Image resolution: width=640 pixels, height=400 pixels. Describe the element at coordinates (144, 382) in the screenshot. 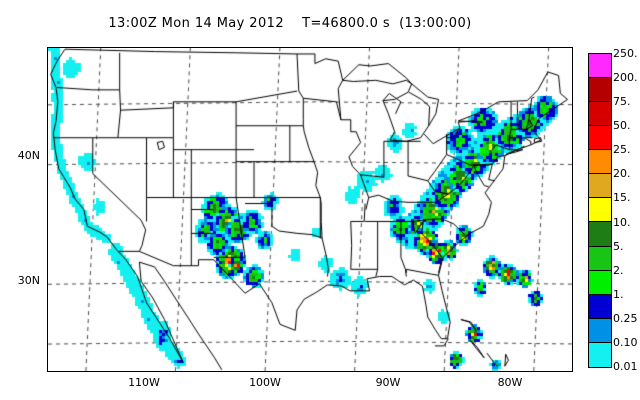

I see `x-axis-label-110w: 110W` at that location.